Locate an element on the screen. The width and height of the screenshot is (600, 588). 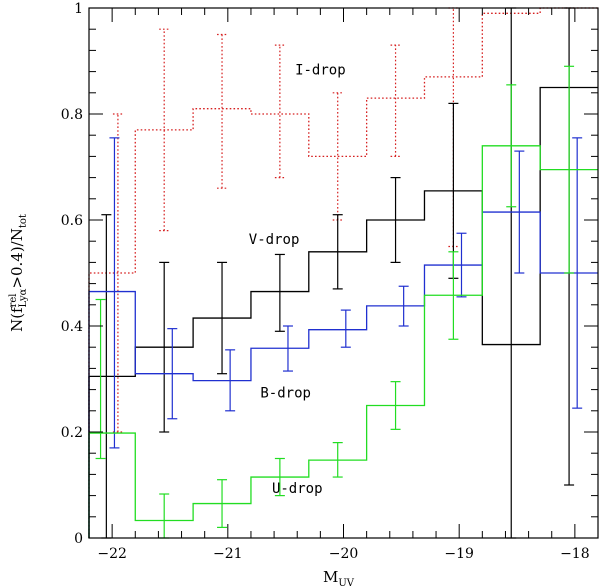
y-axis-label-sub2: tot is located at coordinates (23, 221).